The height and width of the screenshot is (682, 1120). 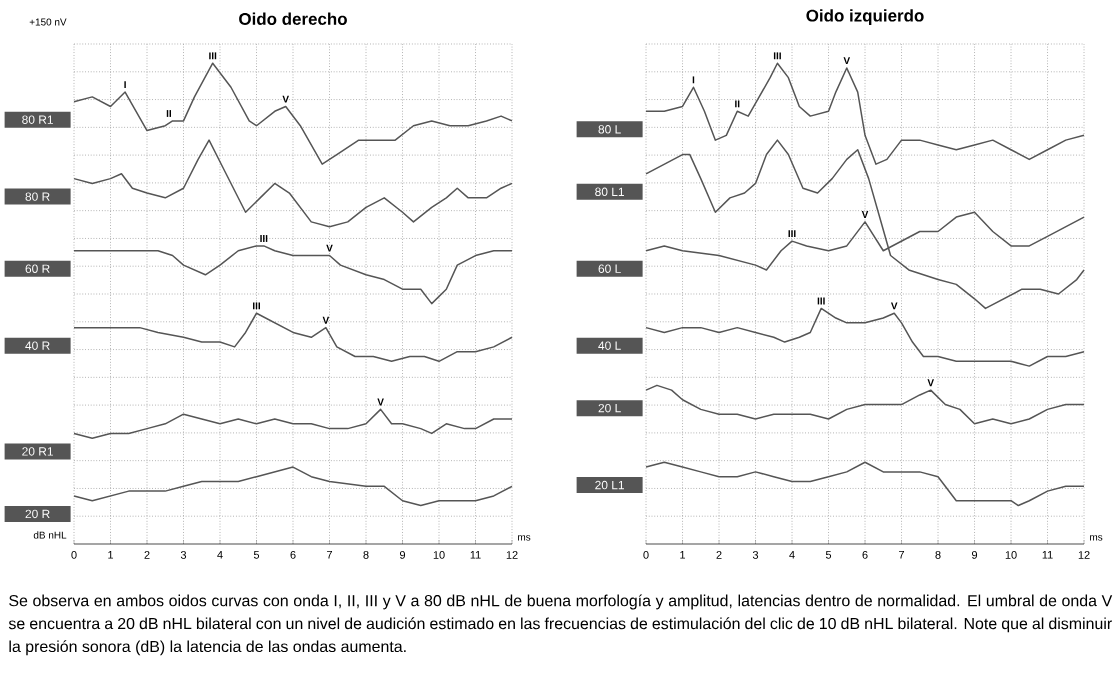 What do you see at coordinates (293, 18) in the screenshot?
I see `chart-title: Oido derecho` at bounding box center [293, 18].